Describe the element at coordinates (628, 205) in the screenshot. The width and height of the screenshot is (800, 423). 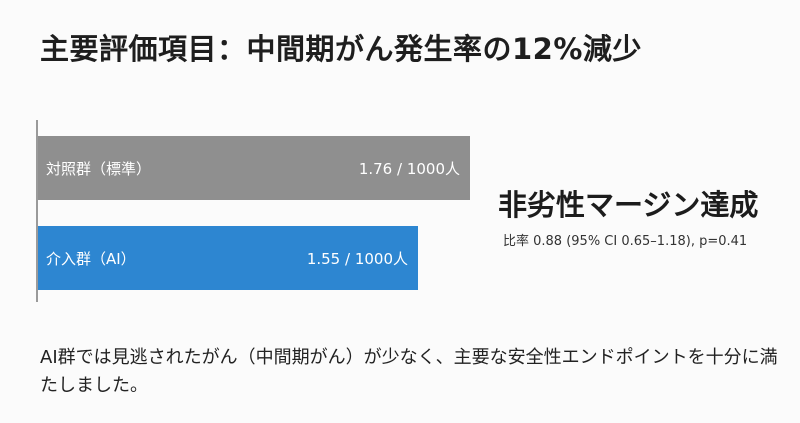
I see `callout-title: 非劣性マージン達成` at that location.